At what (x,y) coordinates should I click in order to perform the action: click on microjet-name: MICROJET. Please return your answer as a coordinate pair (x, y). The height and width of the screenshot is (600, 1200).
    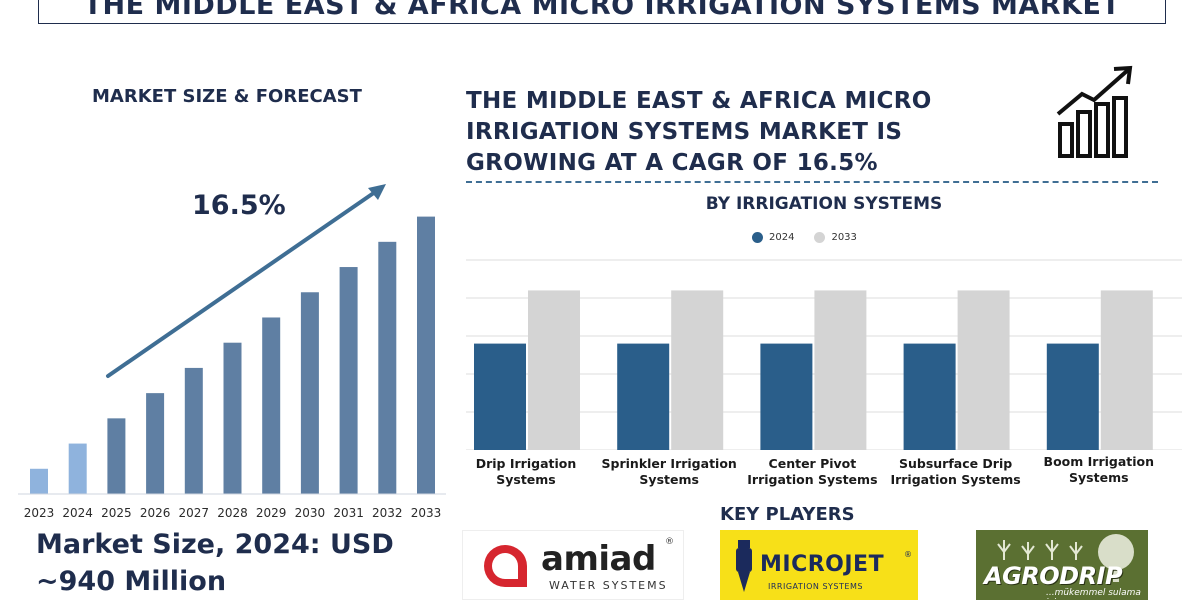
    Looking at the image, I should click on (822, 564).